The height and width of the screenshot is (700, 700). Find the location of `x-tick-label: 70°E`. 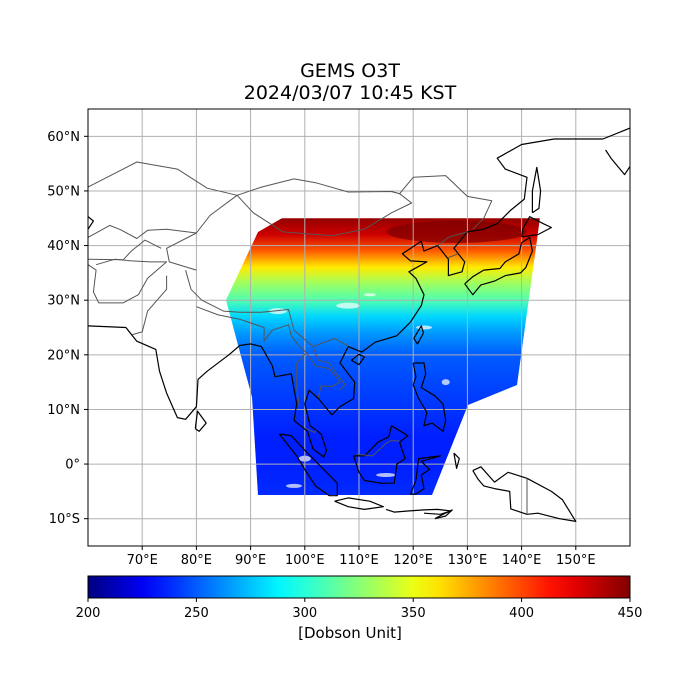

x-tick-label: 70°E is located at coordinates (142, 560).